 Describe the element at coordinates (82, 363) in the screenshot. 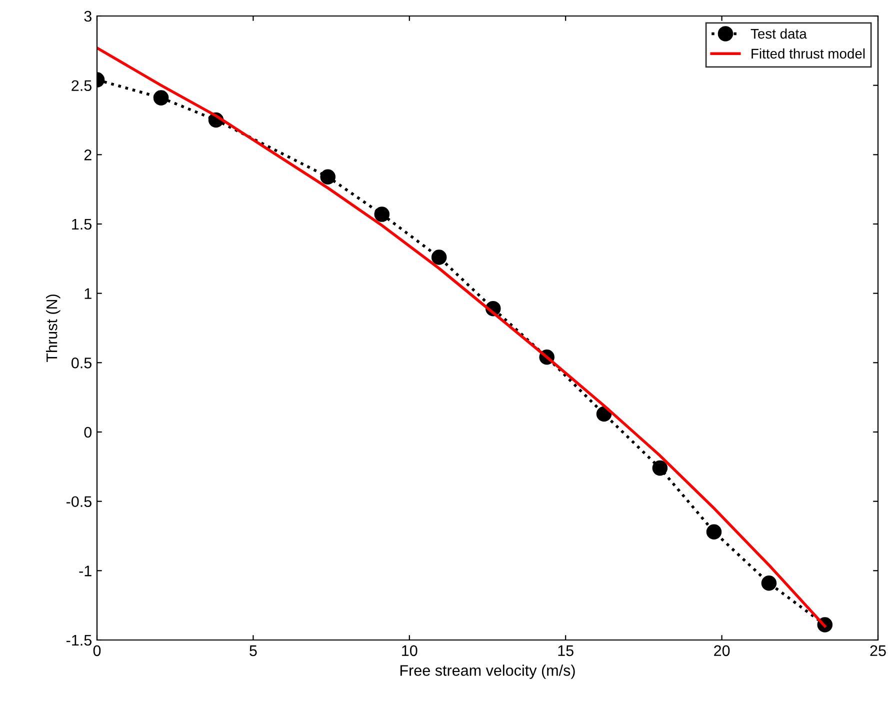

I see `y-tick-label: 0.5` at that location.